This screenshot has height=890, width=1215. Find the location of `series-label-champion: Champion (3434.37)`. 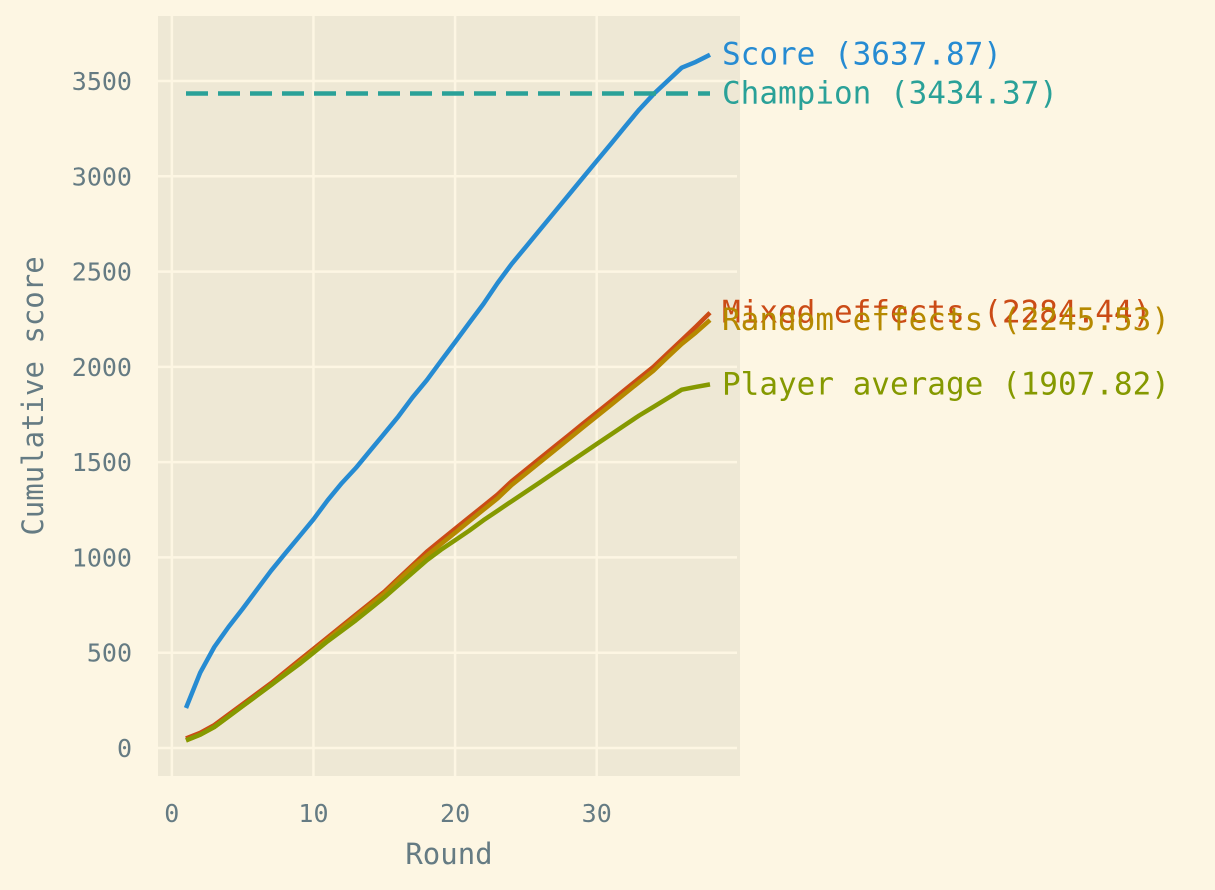

series-label-champion: Champion (3434.37) is located at coordinates (890, 94).